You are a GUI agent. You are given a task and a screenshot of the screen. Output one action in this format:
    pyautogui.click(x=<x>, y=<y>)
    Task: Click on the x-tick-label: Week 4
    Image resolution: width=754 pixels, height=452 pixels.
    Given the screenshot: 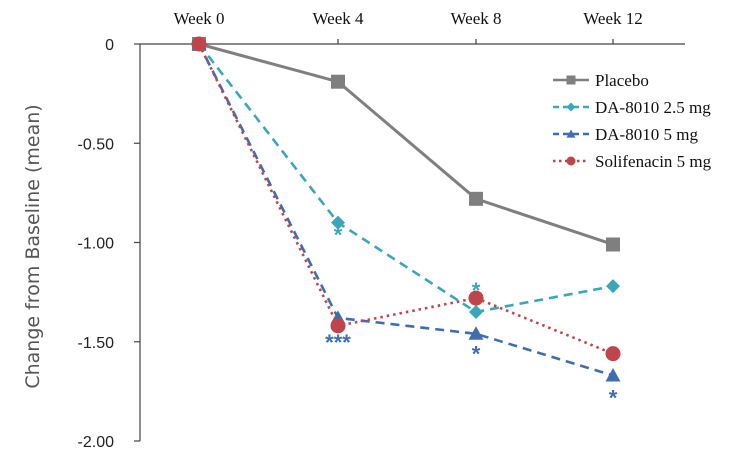 What is the action you would take?
    pyautogui.click(x=338, y=18)
    